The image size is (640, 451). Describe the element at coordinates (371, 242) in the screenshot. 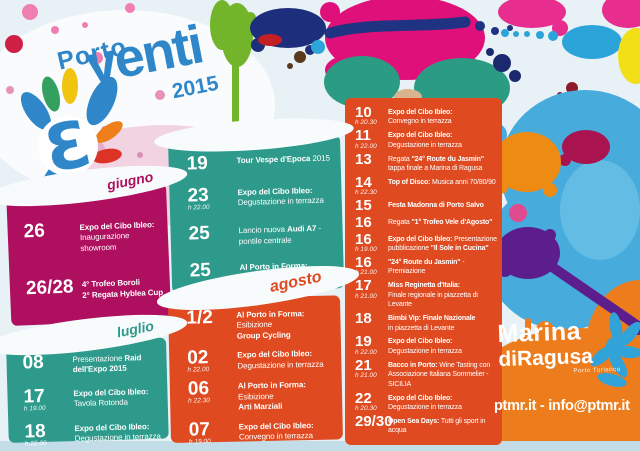

I see `event-date: 16 h 19.00` at that location.